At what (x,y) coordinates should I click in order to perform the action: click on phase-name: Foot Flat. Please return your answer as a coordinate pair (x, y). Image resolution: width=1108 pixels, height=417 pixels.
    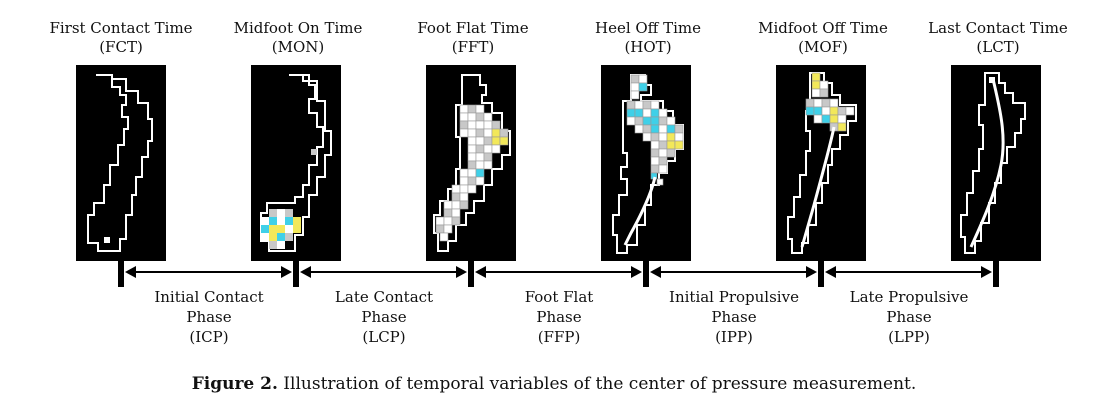
    Looking at the image, I should click on (559, 297).